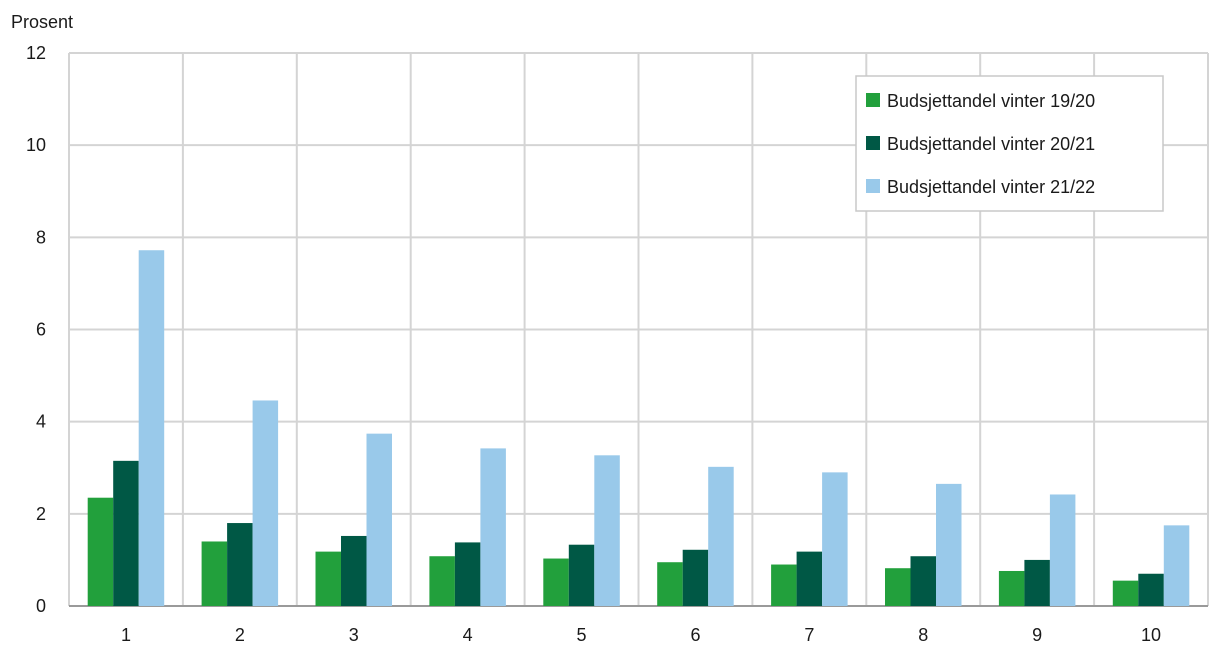 Image resolution: width=1218 pixels, height=645 pixels. Describe the element at coordinates (41, 514) in the screenshot. I see `y-tick-label: 2` at that location.